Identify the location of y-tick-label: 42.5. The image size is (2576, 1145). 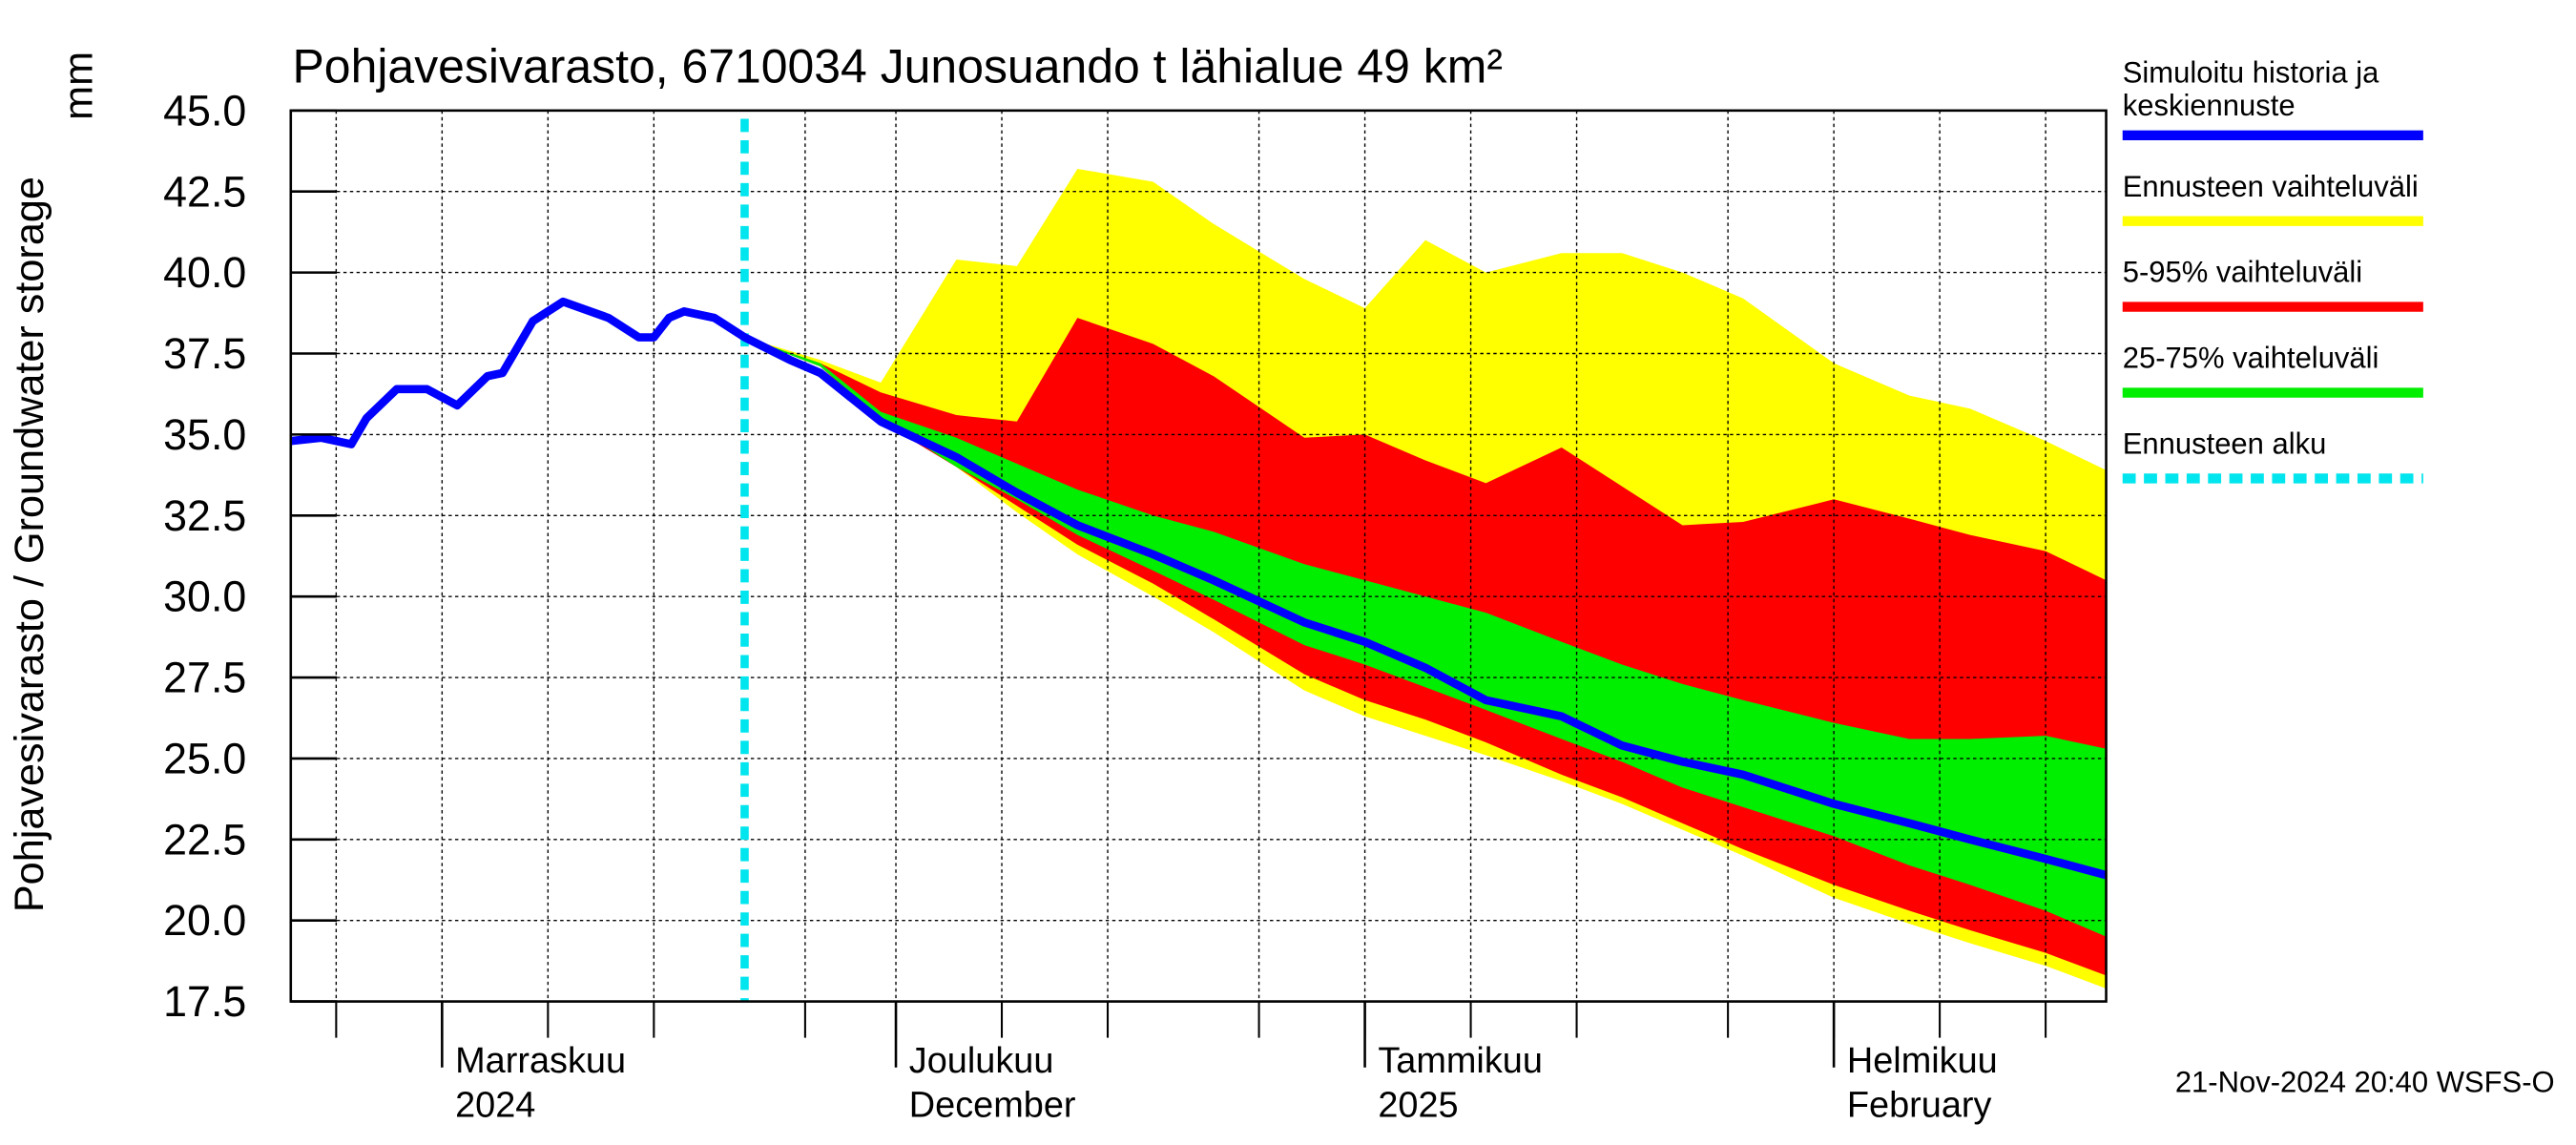
(204, 192).